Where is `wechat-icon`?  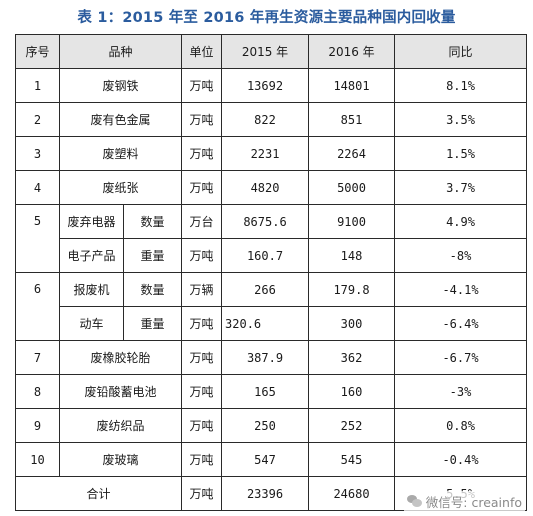 wechat-icon is located at coordinates (414, 501).